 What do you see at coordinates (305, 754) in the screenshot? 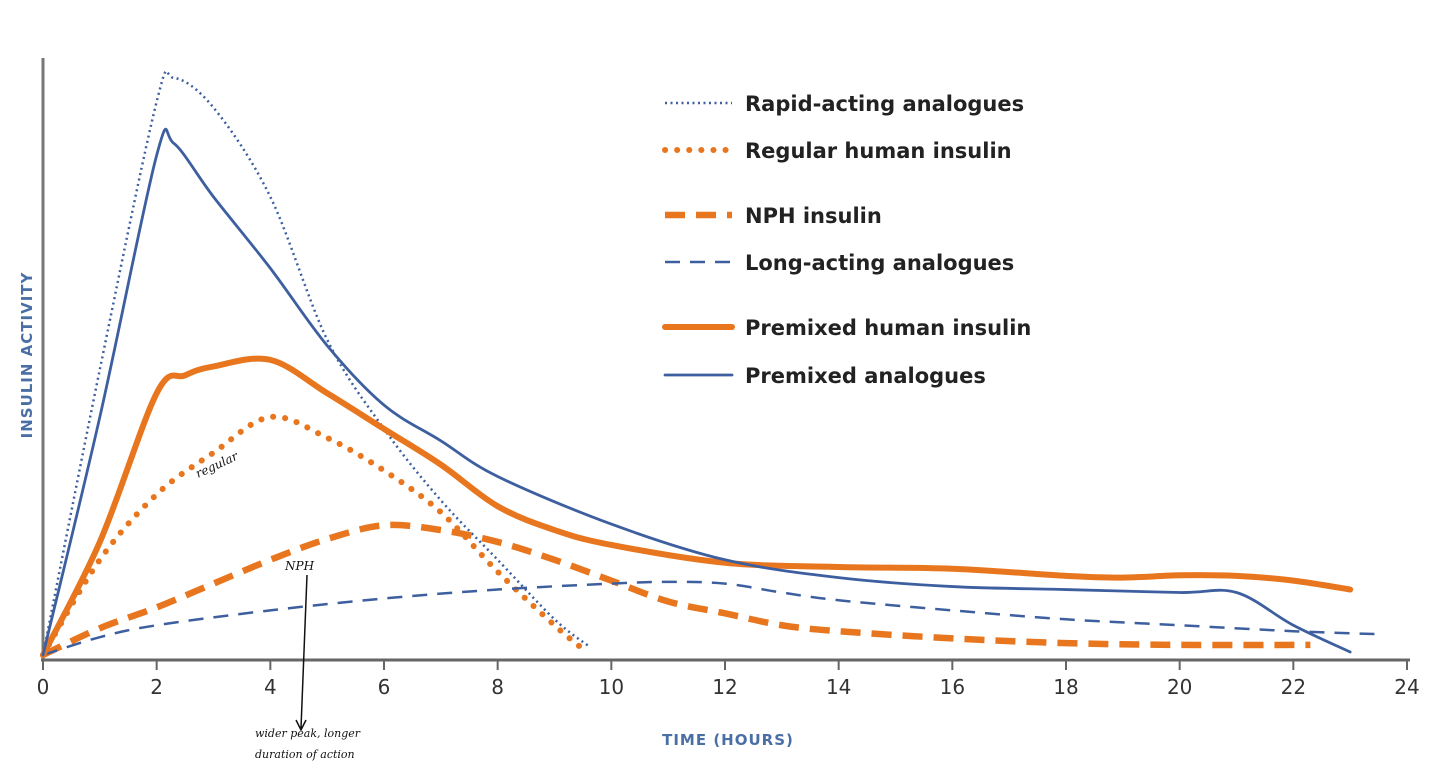
I see `annotation-duration: duration of action` at bounding box center [305, 754].